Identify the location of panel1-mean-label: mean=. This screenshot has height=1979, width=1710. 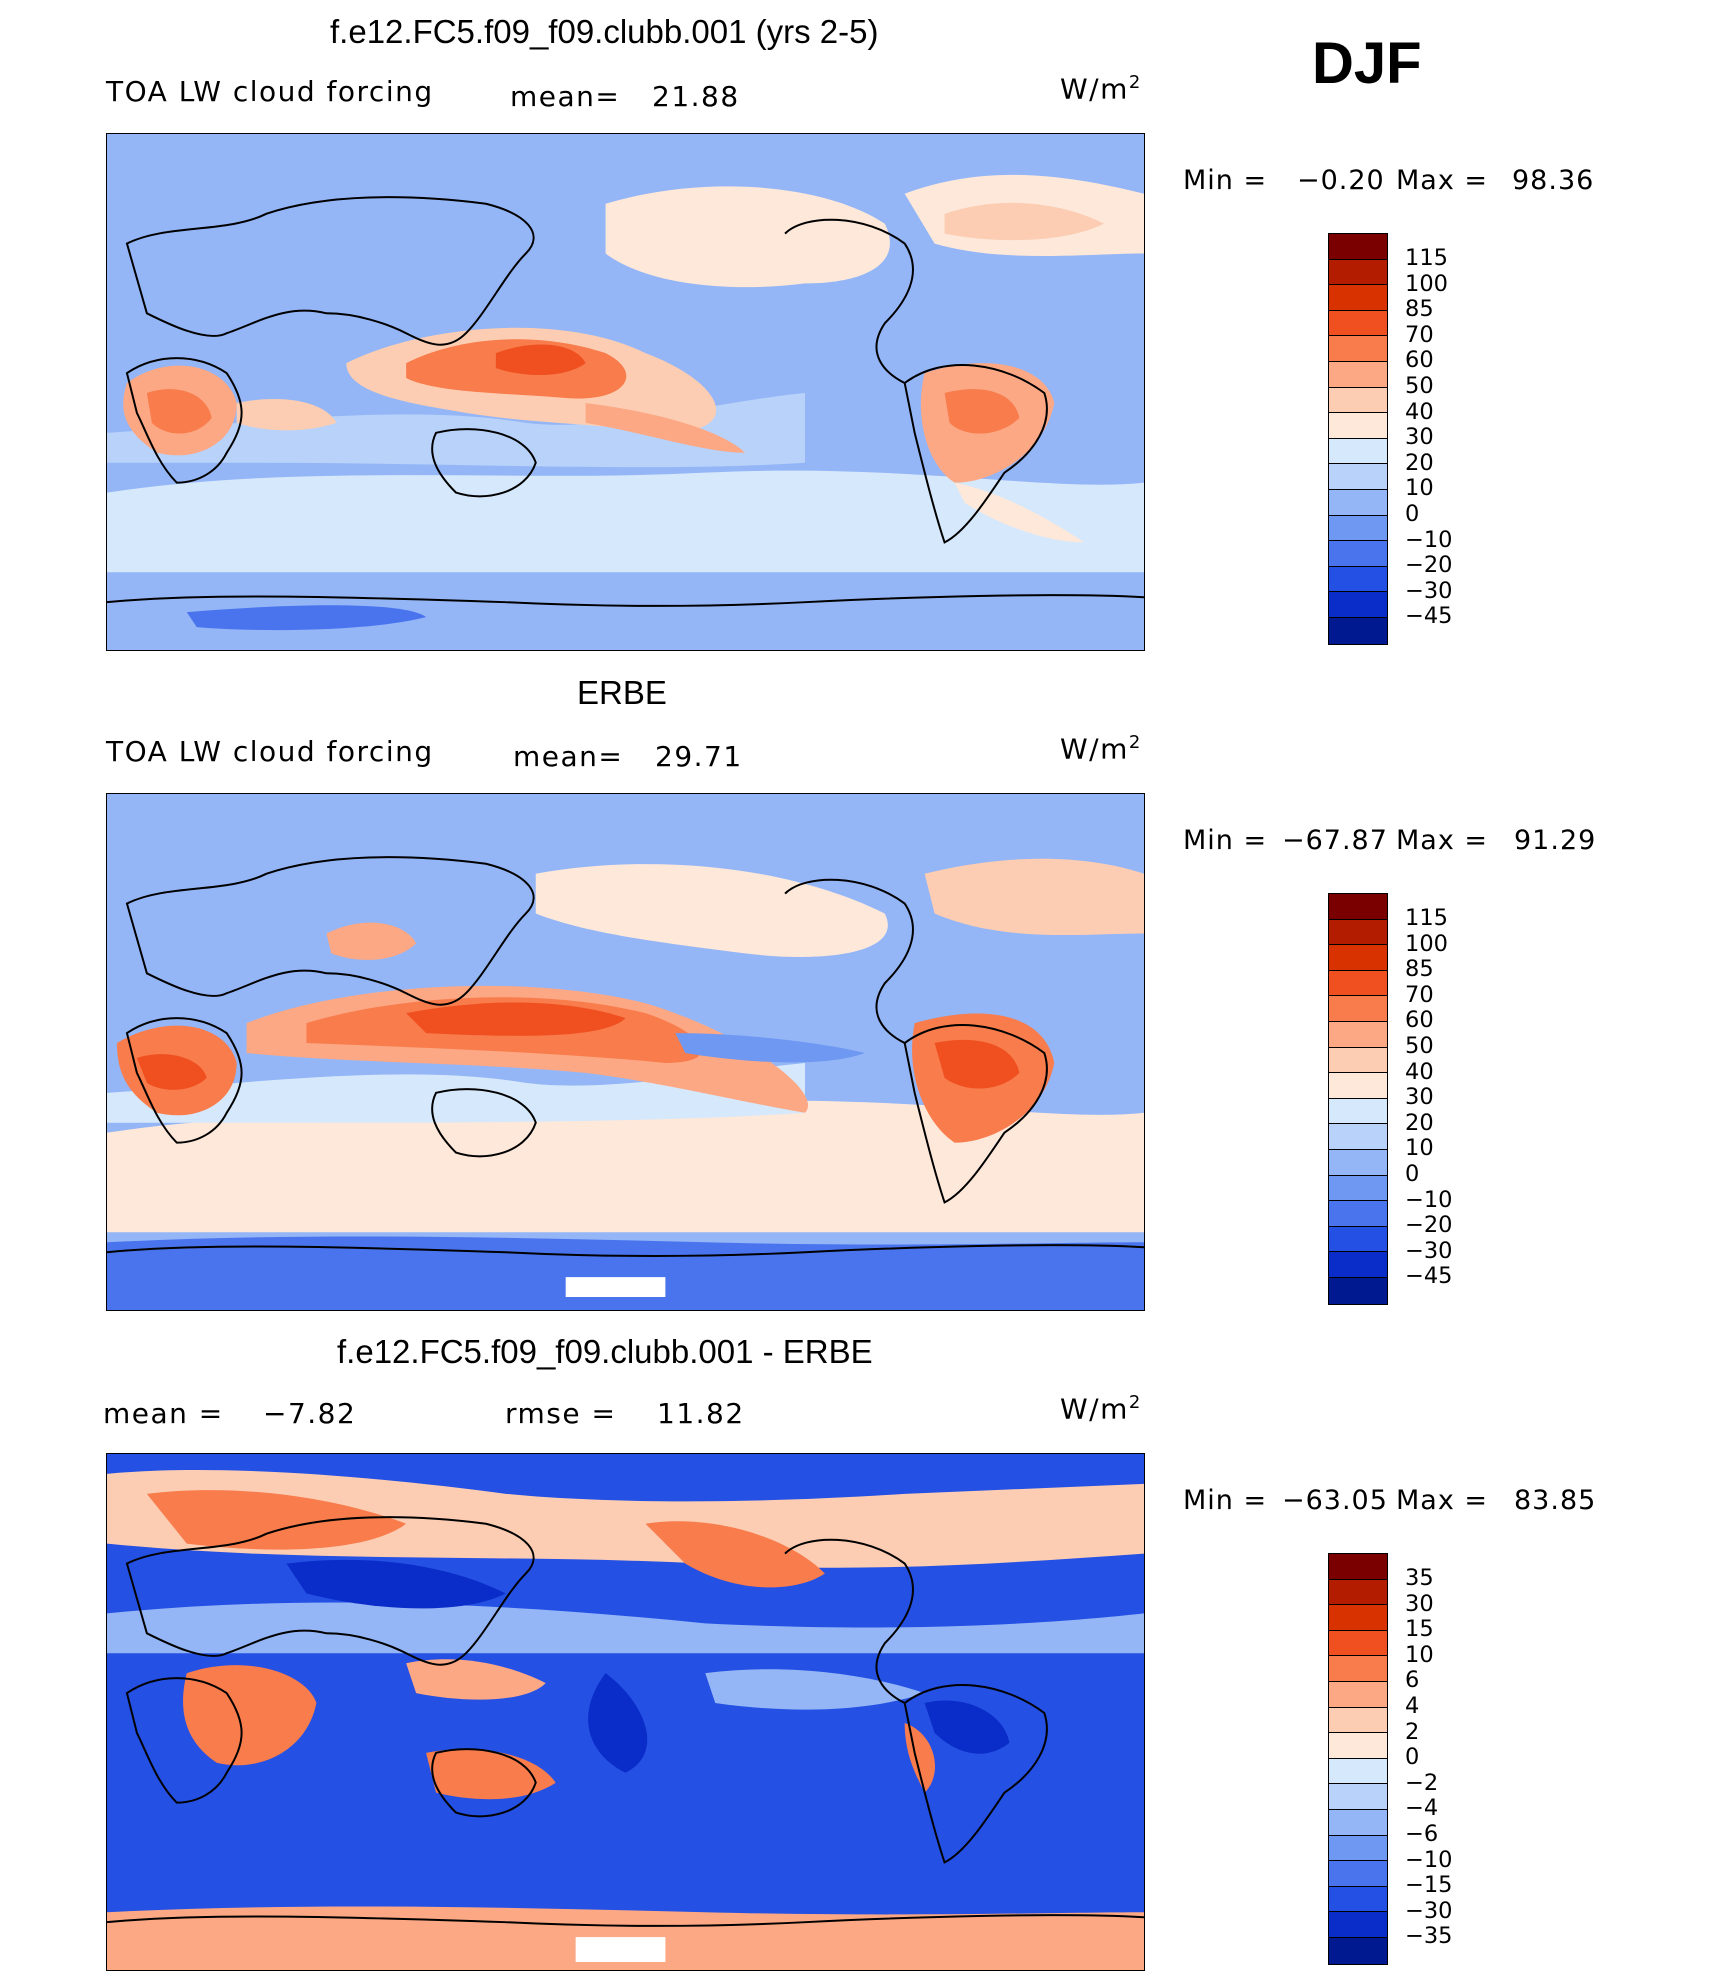
(565, 96).